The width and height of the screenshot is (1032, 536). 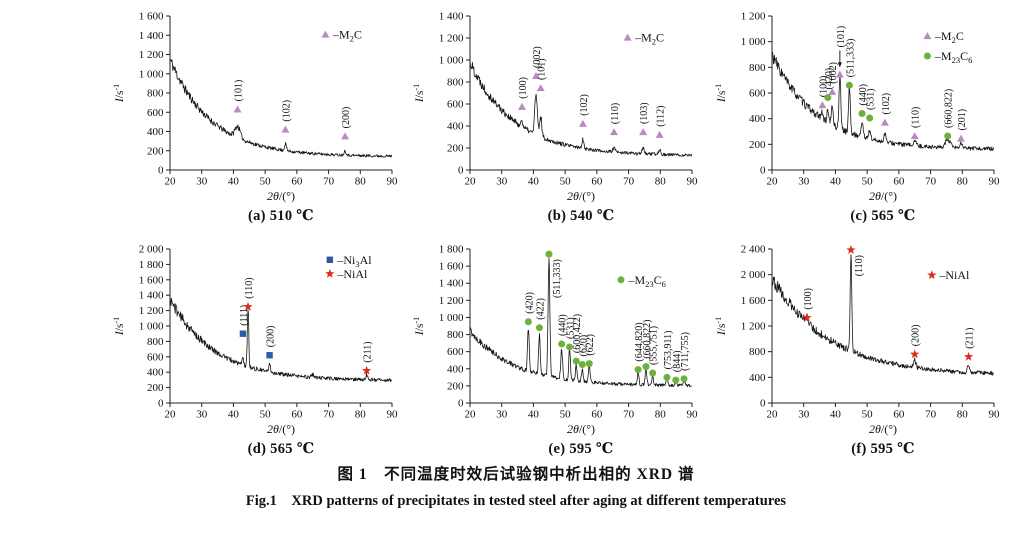 I want to click on svg-text: (660,822), so click(x=647, y=338).